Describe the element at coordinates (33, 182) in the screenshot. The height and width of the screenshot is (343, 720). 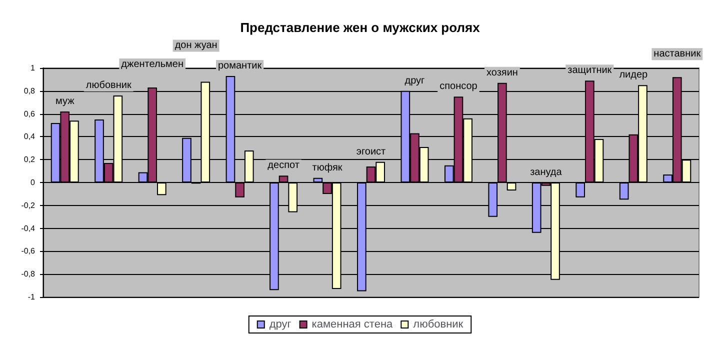
I see `y-tick-label: 0` at that location.